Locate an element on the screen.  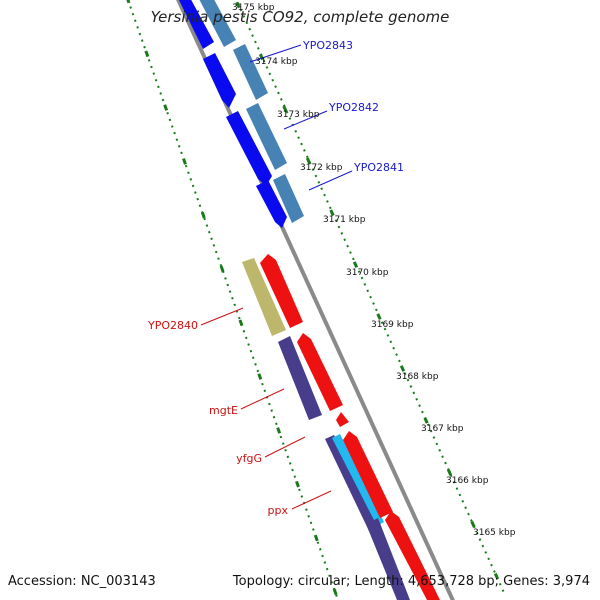
gene-label-mgte: mgtE is located at coordinates (223, 410).